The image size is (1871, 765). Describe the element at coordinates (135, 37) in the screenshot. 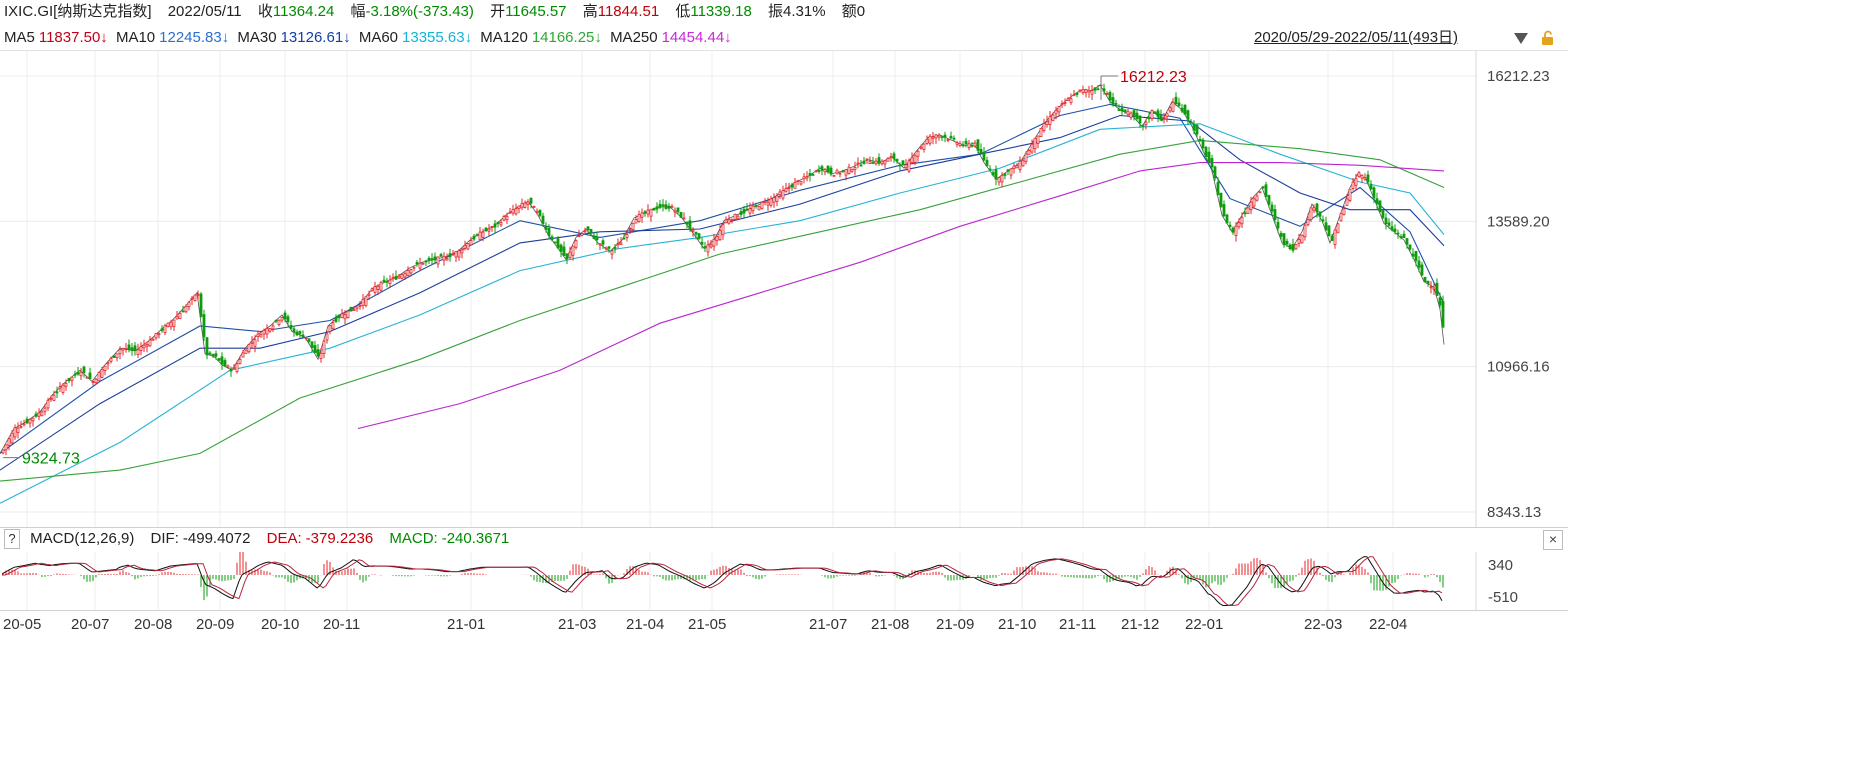

I see `ma10-label: MA10` at that location.